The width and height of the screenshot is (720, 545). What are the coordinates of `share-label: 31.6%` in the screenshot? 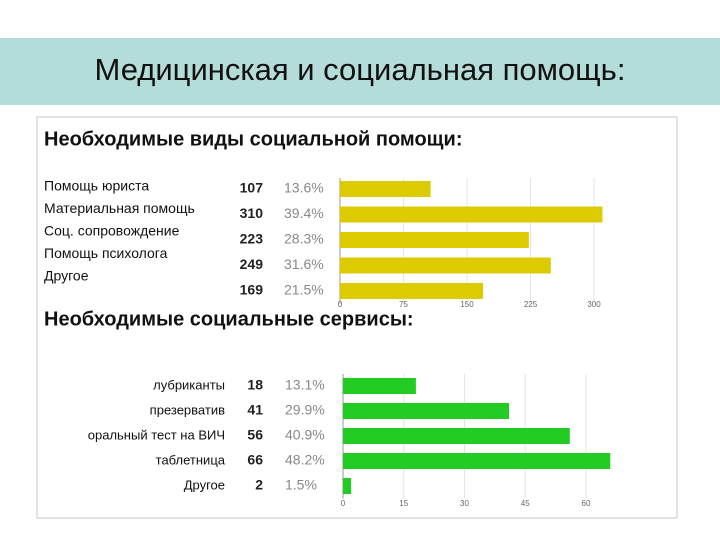 It's located at (304, 264).